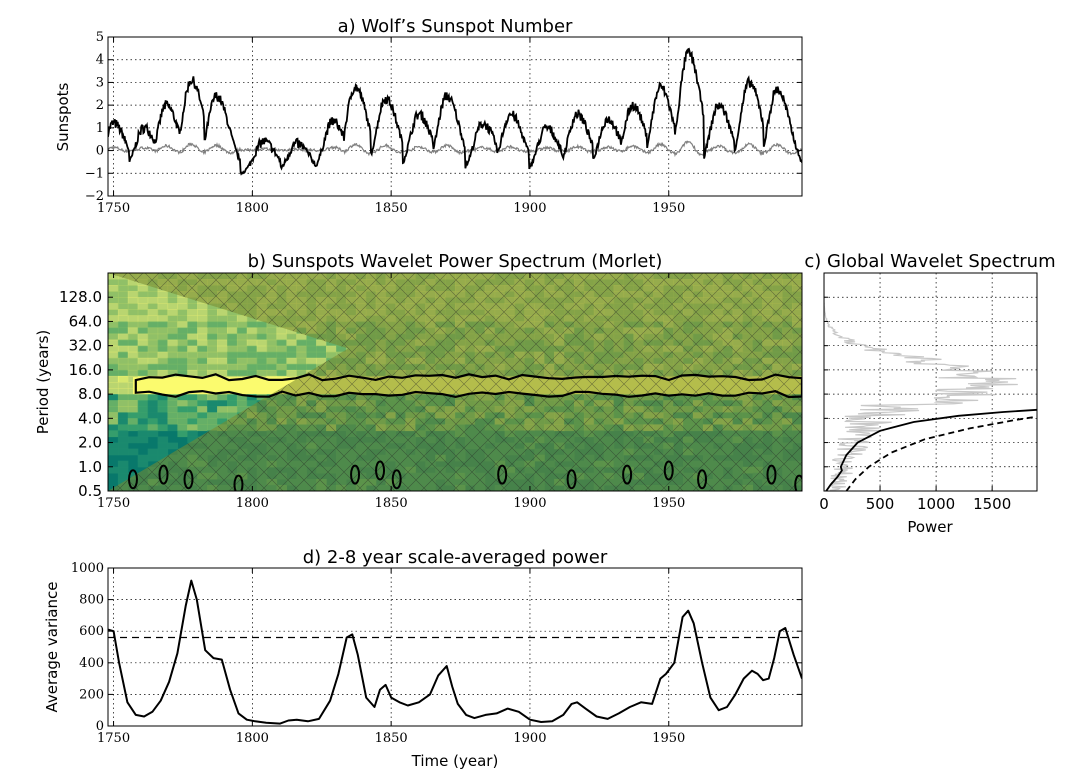 Image resolution: width=1069 pixels, height=781 pixels. I want to click on x-tick-label: 1000, so click(936, 504).